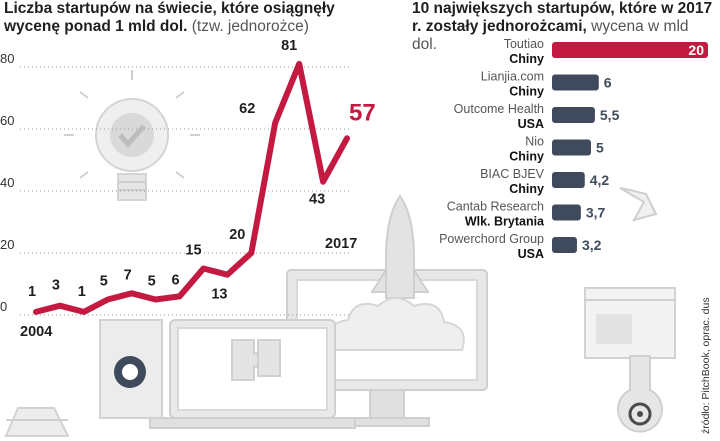 Image resolution: width=720 pixels, height=441 pixels. I want to click on flask-icon, so click(640, 394).